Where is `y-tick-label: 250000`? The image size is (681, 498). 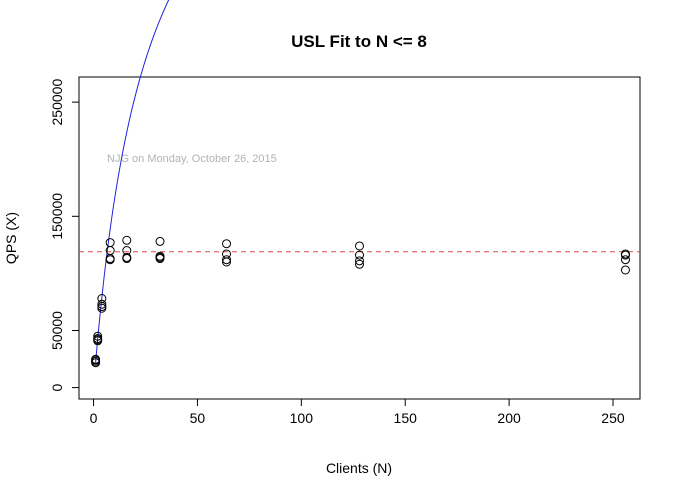 y-tick-label: 250000 is located at coordinates (57, 102).